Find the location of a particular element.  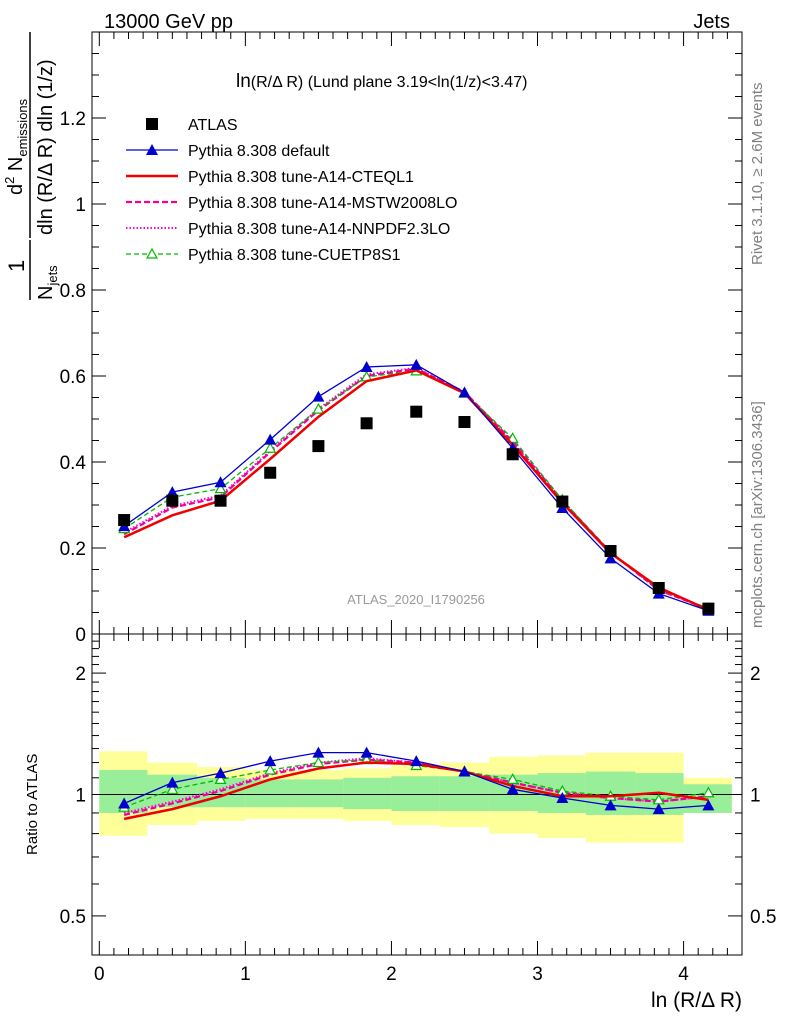

ratio-ytick-label: 0.5 is located at coordinates (73, 917).